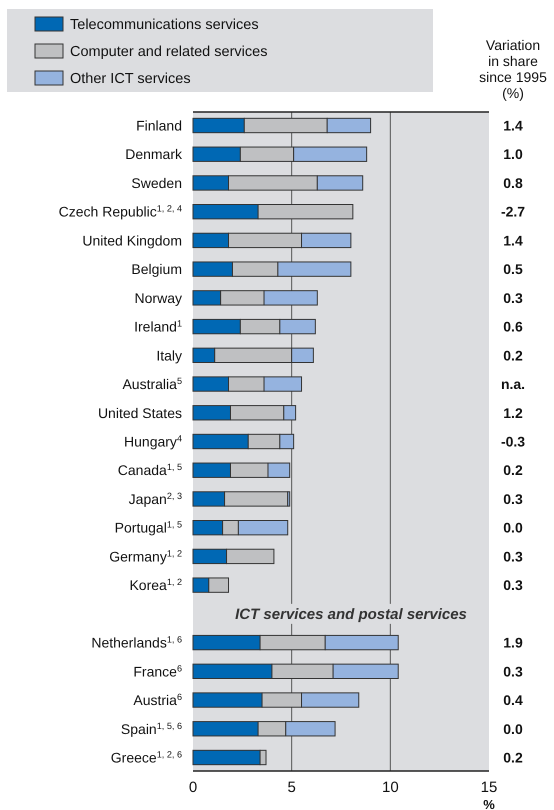 The height and width of the screenshot is (810, 554). I want to click on y-tick-label: United States, so click(140, 412).